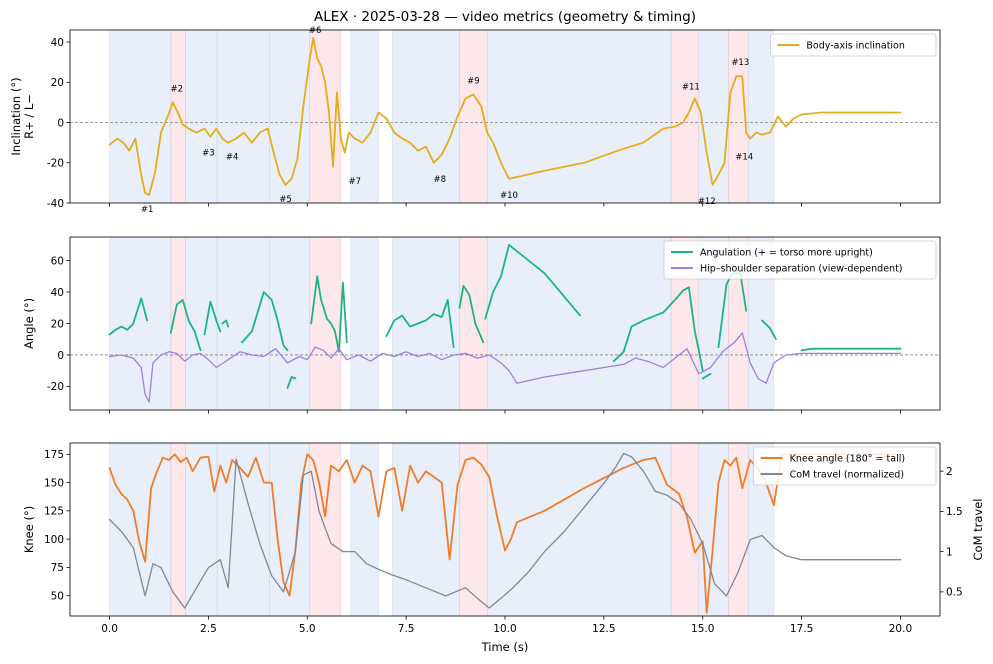  I want to click on x-tick-label: 0.0, so click(109, 629).